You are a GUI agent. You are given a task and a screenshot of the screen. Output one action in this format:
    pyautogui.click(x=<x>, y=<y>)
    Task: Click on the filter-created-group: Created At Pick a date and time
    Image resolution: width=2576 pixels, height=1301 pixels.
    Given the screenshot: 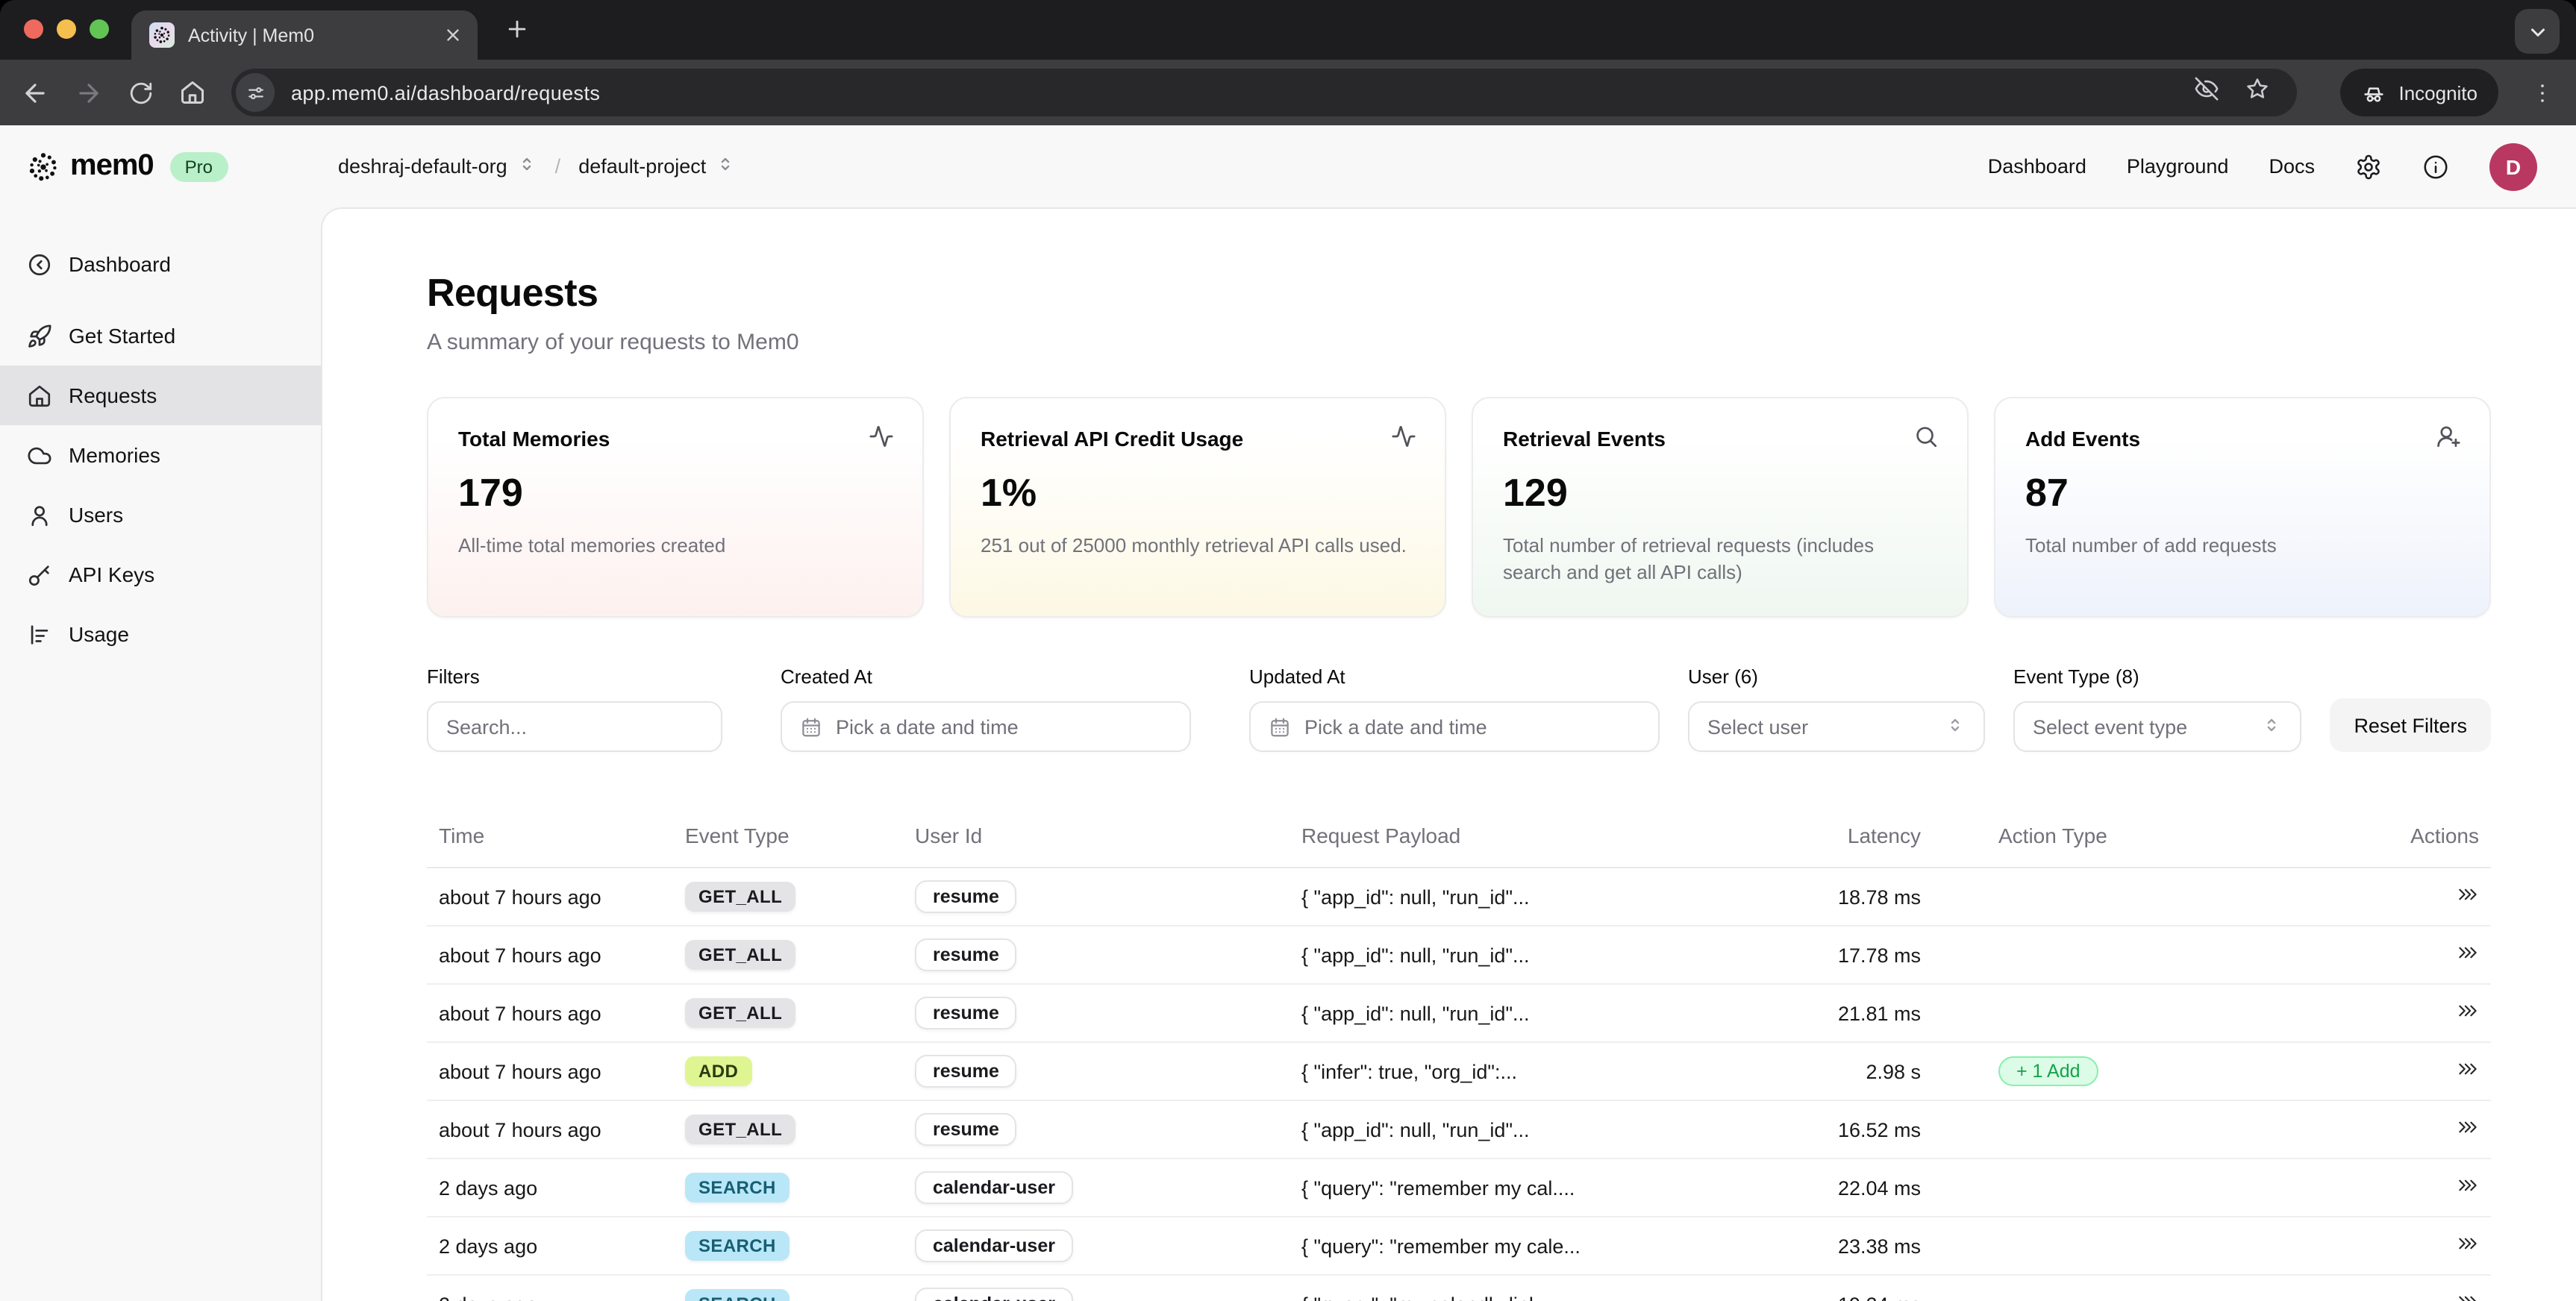 What is the action you would take?
    pyautogui.click(x=986, y=708)
    